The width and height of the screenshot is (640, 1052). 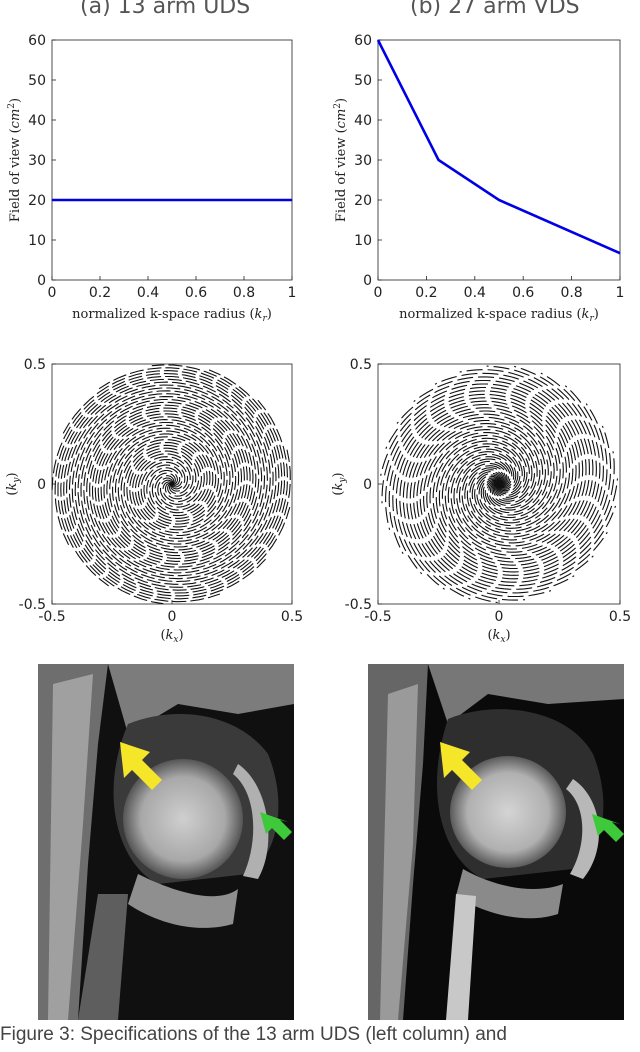 What do you see at coordinates (363, 81) in the screenshot?
I see `y-tick-label: 50` at bounding box center [363, 81].